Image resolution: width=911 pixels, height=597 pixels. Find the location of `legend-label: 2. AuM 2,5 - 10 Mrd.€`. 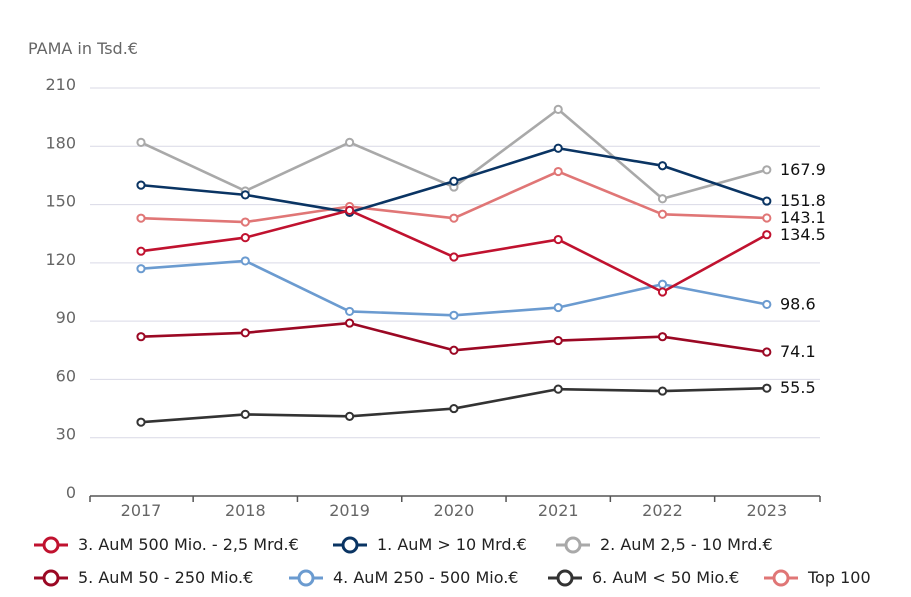

legend-label: 2. AuM 2,5 - 10 Mrd.€ is located at coordinates (686, 544).